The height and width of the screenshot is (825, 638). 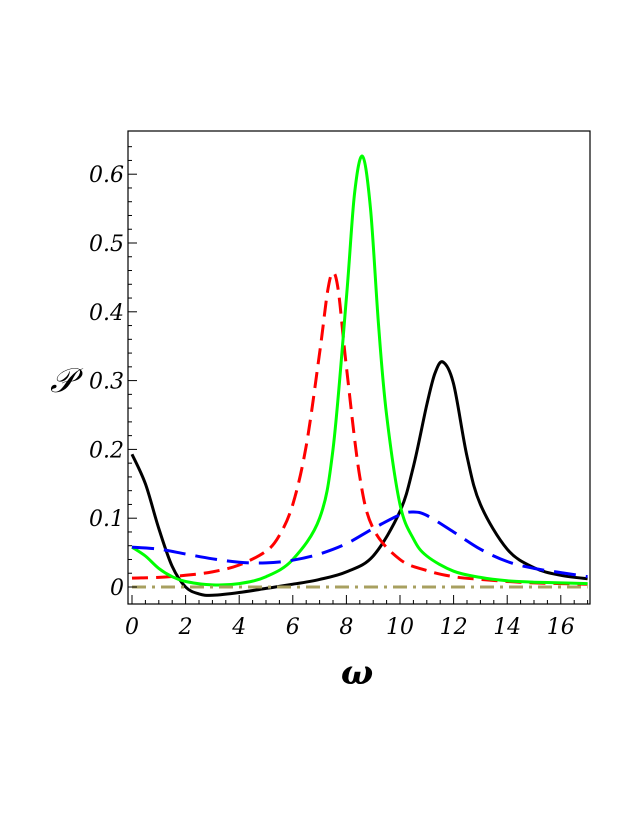 I want to click on x-tick-label-12: 12, so click(x=454, y=627).